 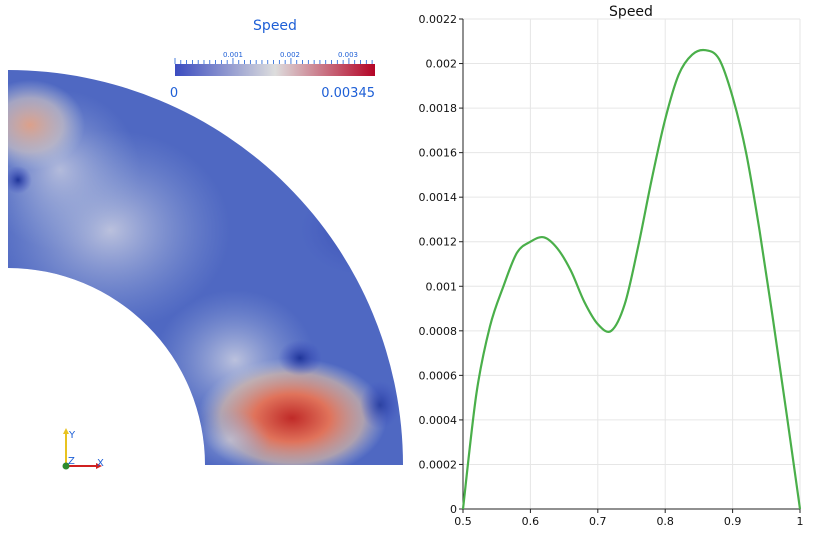 What do you see at coordinates (233, 55) in the screenshot?
I see `color-legend-minor-label: 0.001` at bounding box center [233, 55].